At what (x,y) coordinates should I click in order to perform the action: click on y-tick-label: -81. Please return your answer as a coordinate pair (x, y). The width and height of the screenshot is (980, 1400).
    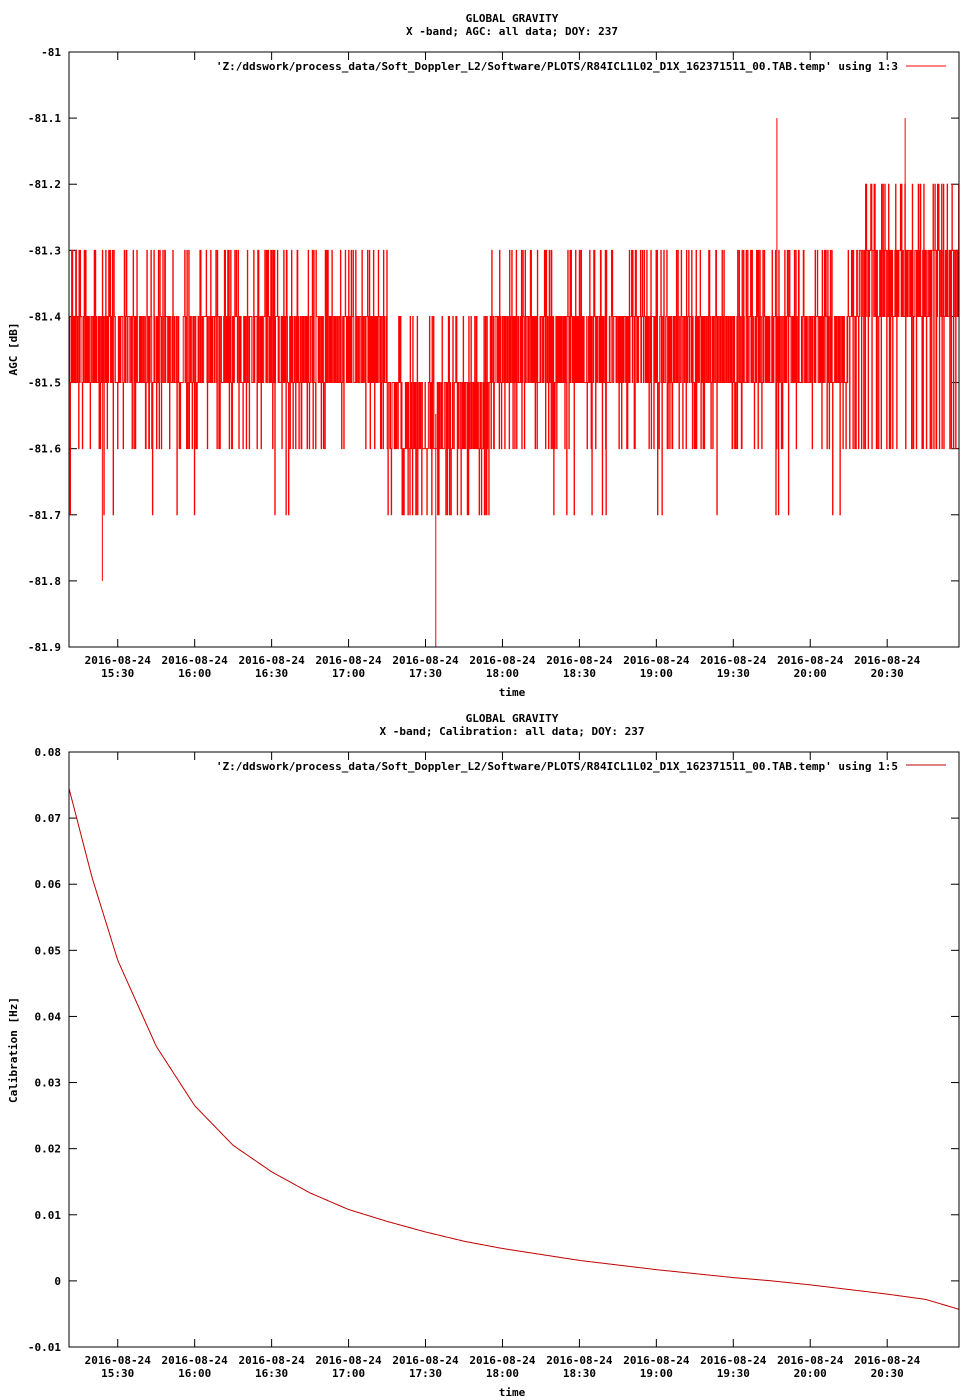
    Looking at the image, I should click on (51, 52).